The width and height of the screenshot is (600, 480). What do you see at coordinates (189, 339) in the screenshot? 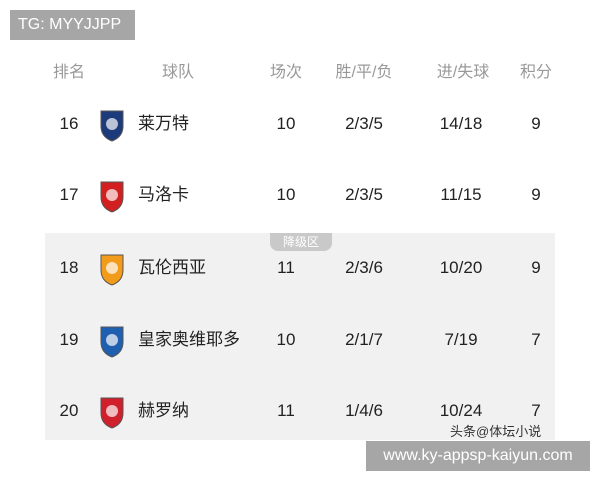
I see `team-name: 皇家奥维耶多` at bounding box center [189, 339].